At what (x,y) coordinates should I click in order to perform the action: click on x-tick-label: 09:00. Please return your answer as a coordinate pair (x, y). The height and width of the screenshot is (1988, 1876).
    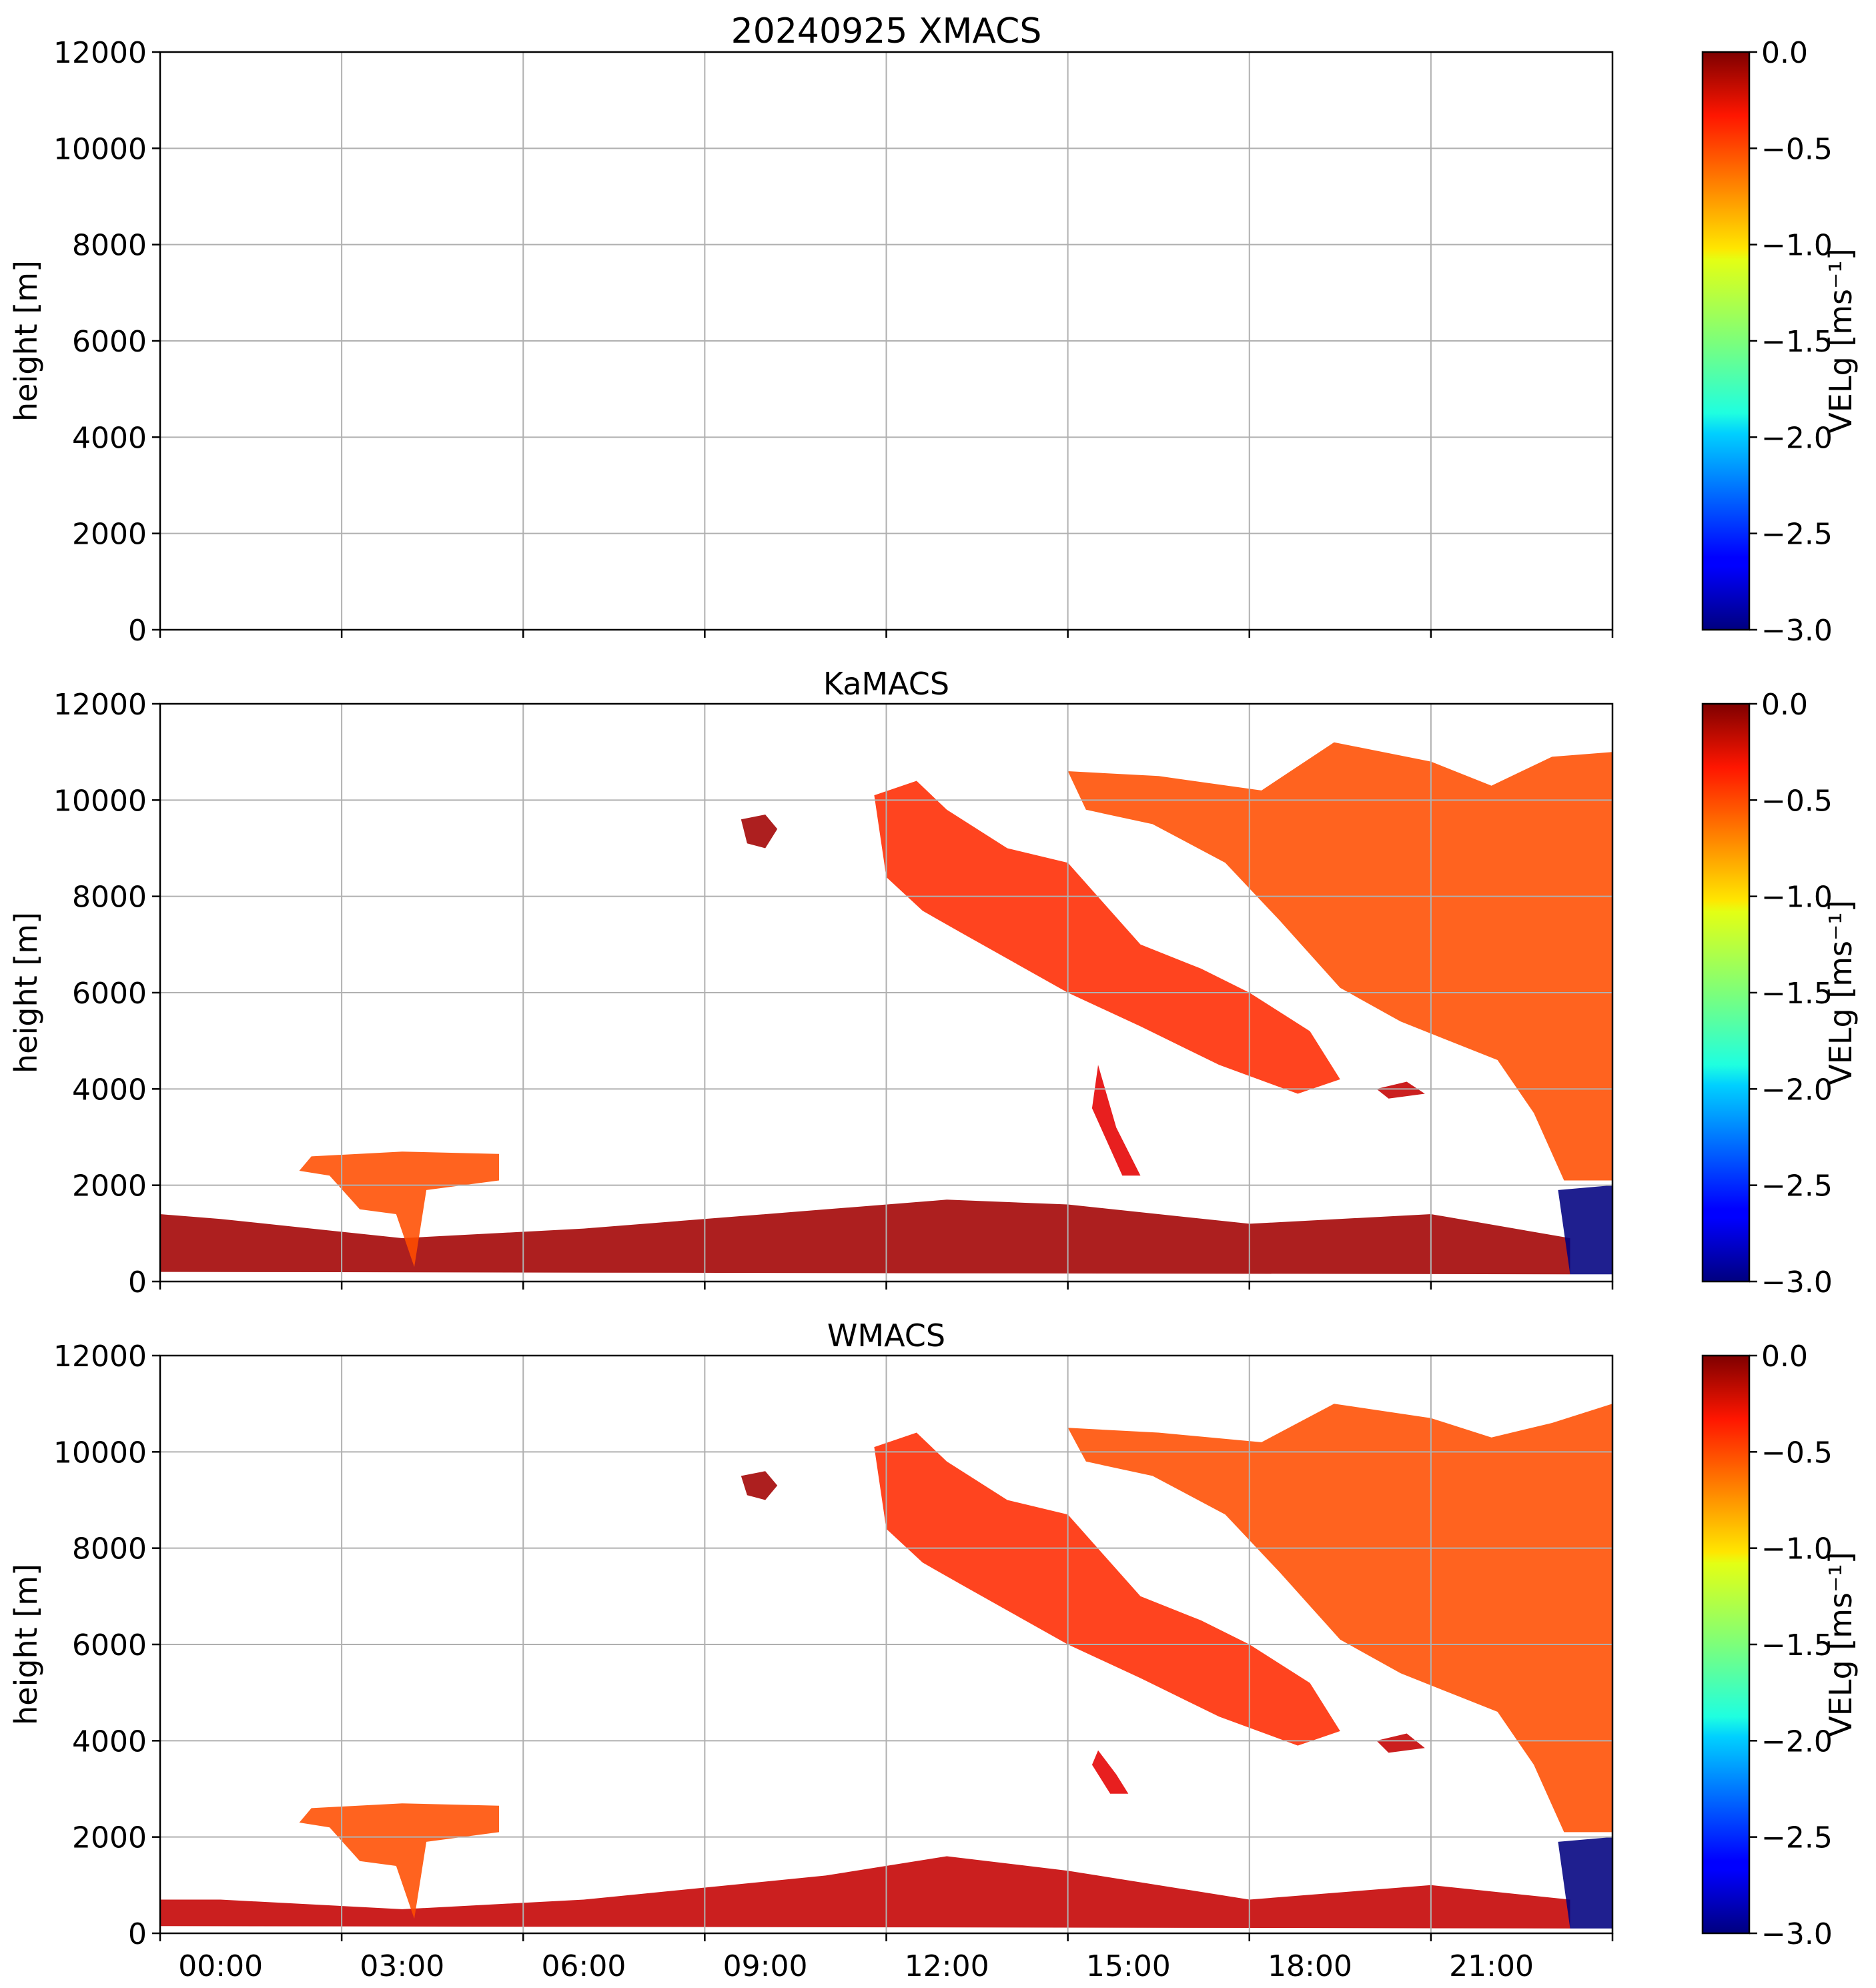
    Looking at the image, I should click on (765, 1966).